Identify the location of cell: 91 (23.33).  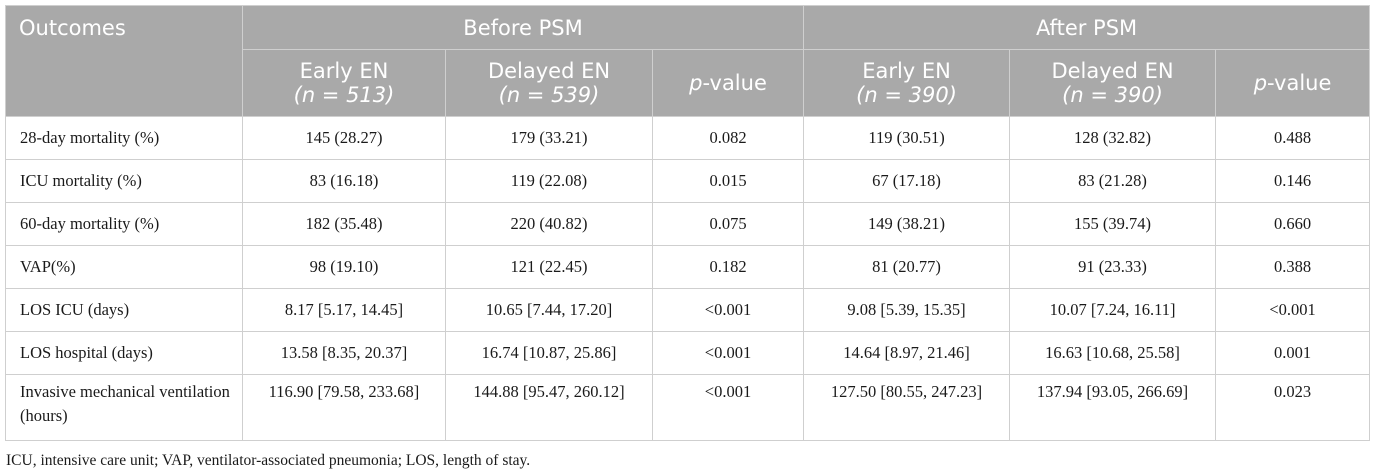
(1113, 267).